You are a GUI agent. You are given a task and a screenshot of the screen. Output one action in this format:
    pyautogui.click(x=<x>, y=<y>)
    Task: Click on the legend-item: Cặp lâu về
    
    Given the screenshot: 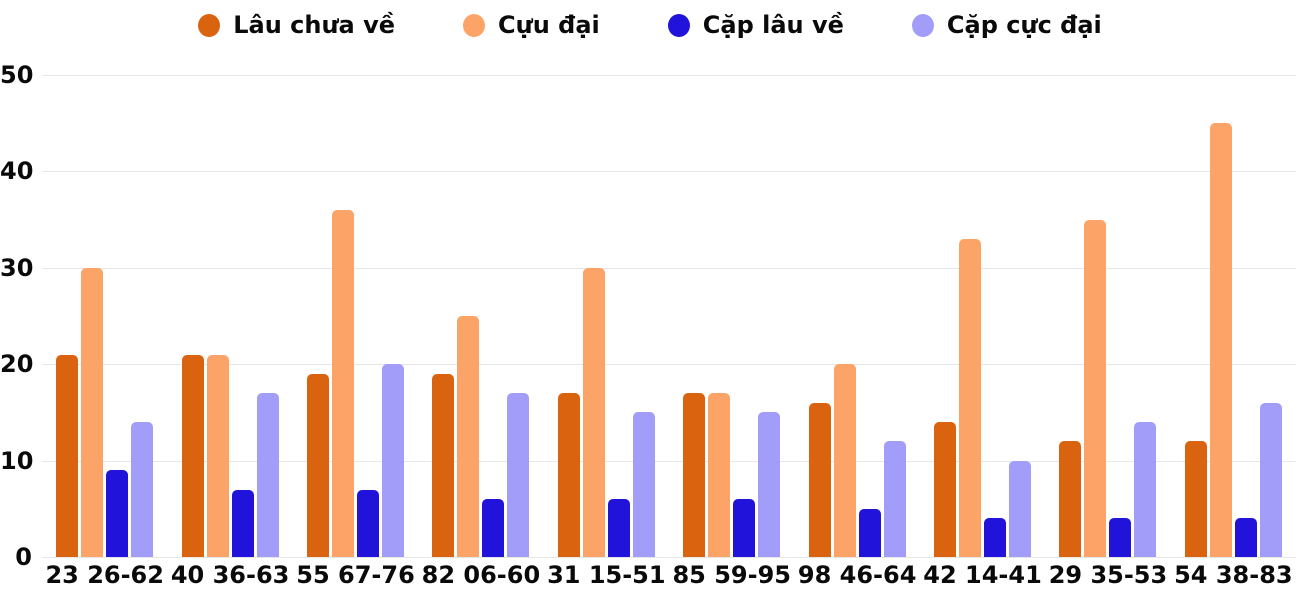 What is the action you would take?
    pyautogui.click(x=755, y=25)
    